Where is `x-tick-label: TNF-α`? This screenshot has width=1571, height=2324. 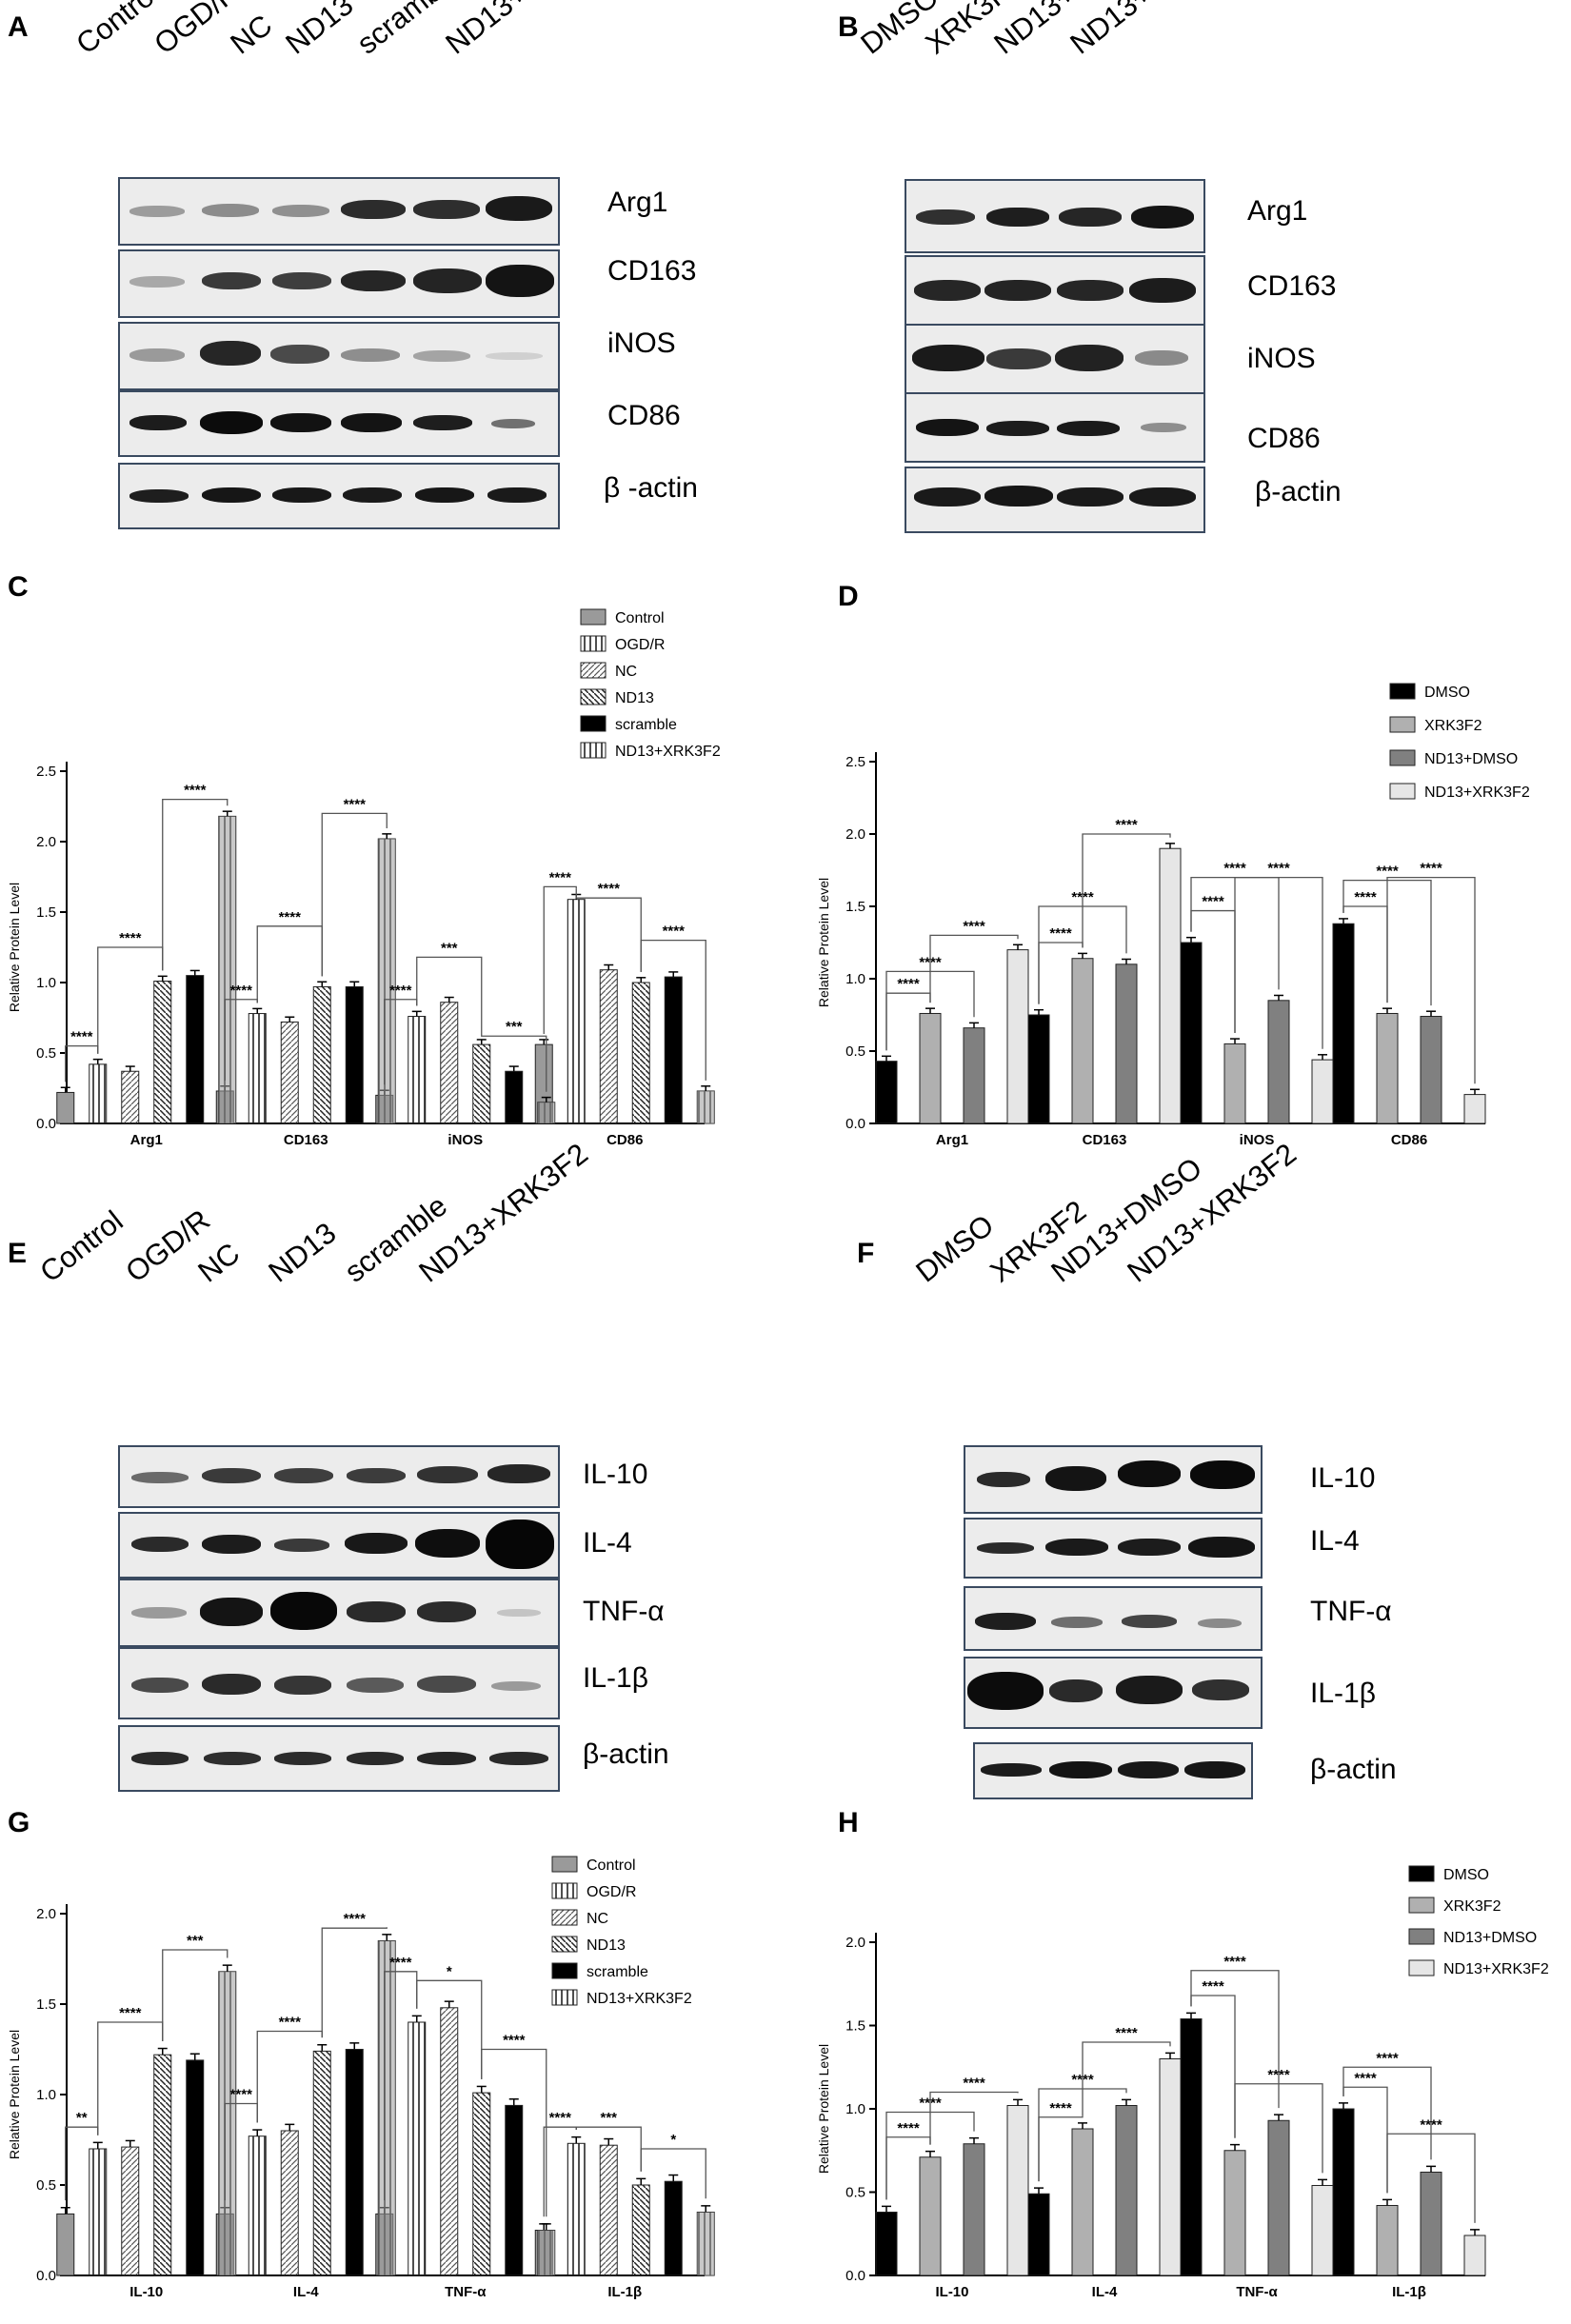 x-tick-label: TNF-α is located at coordinates (466, 2292).